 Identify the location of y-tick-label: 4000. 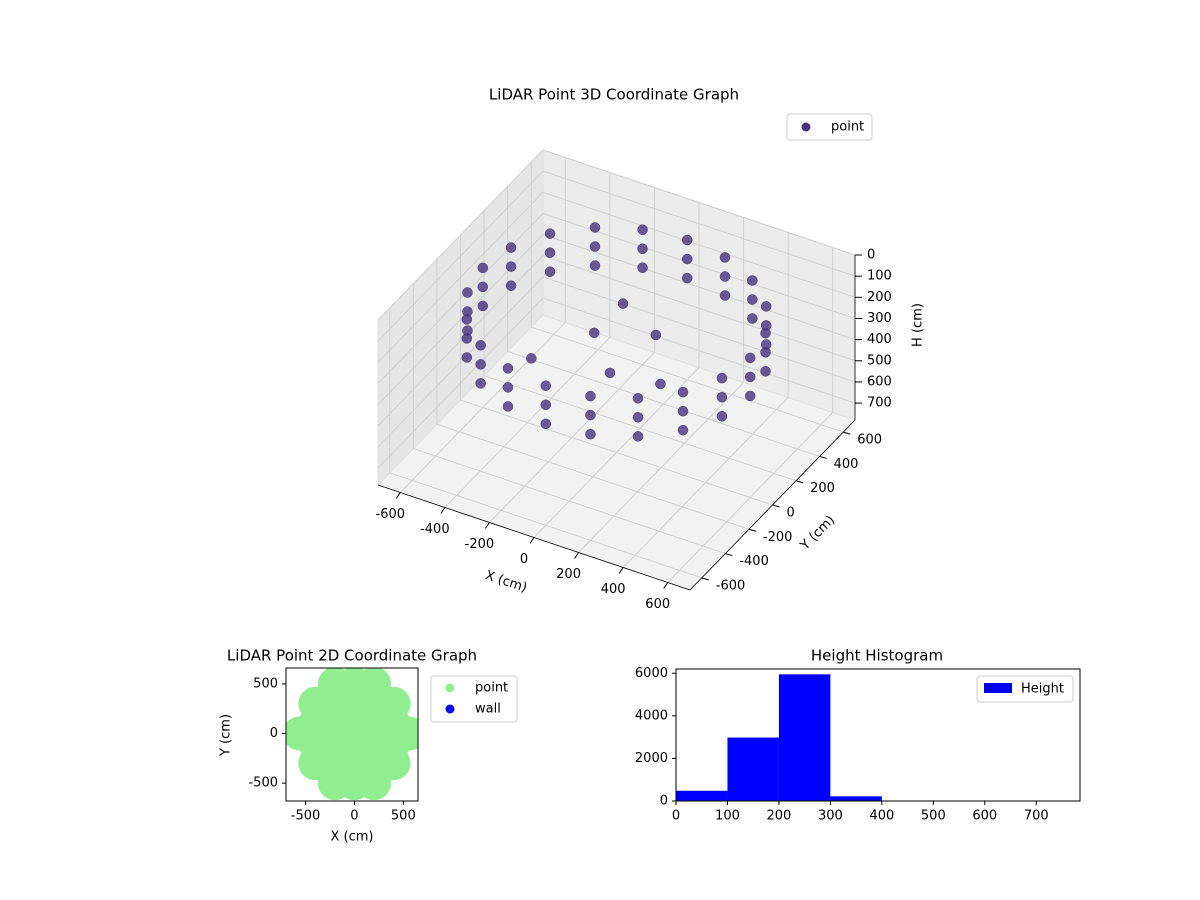
(651, 715).